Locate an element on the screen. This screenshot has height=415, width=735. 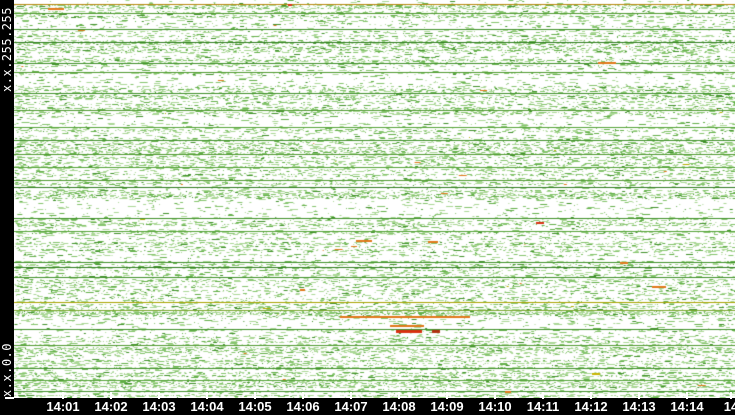
y-axis-bar: x.x.255.255 x.x.0.0 is located at coordinates (7, 207).